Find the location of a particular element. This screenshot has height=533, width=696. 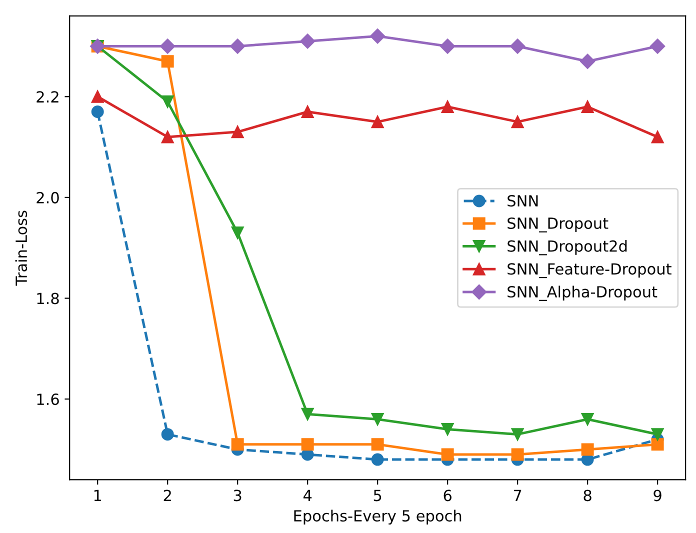

x-tick-label: 2 is located at coordinates (167, 496).